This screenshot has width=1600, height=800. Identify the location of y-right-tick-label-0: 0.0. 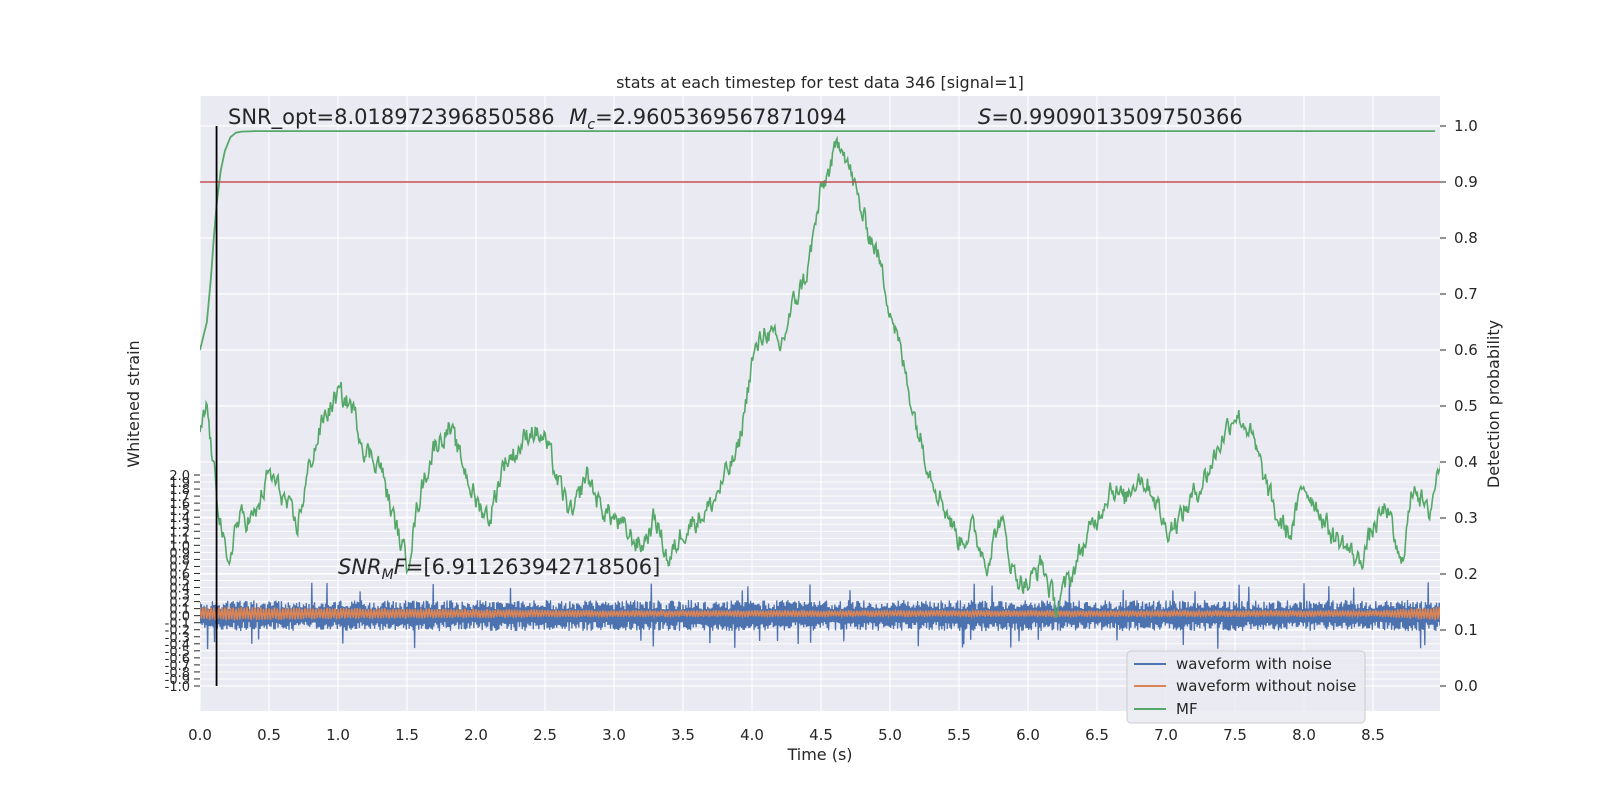
(1466, 686).